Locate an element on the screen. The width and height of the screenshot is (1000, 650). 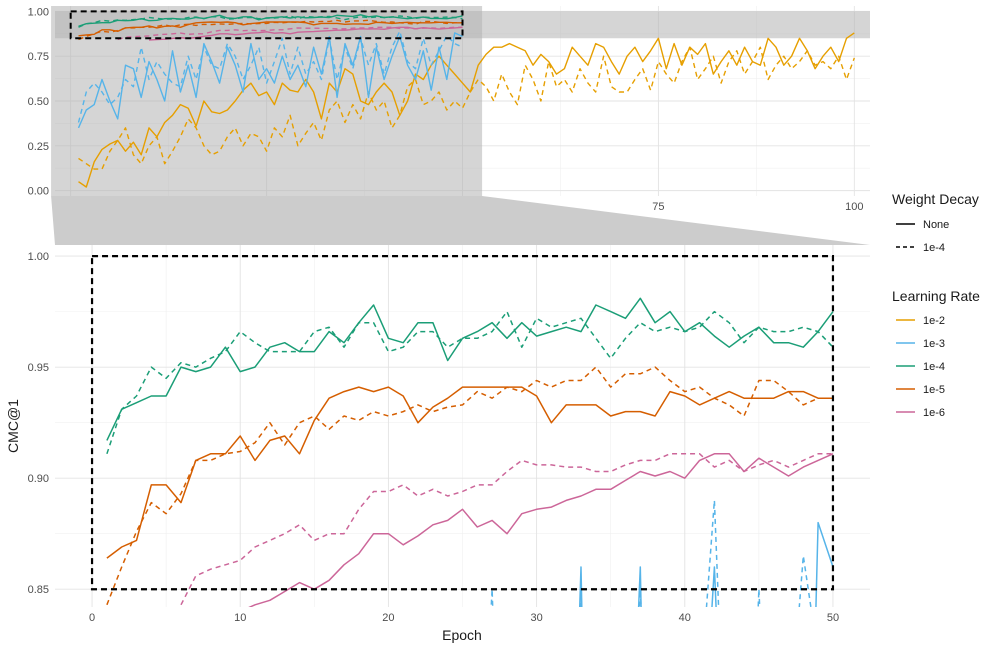
legend-linetype-label: 1e-4 is located at coordinates (934, 248).